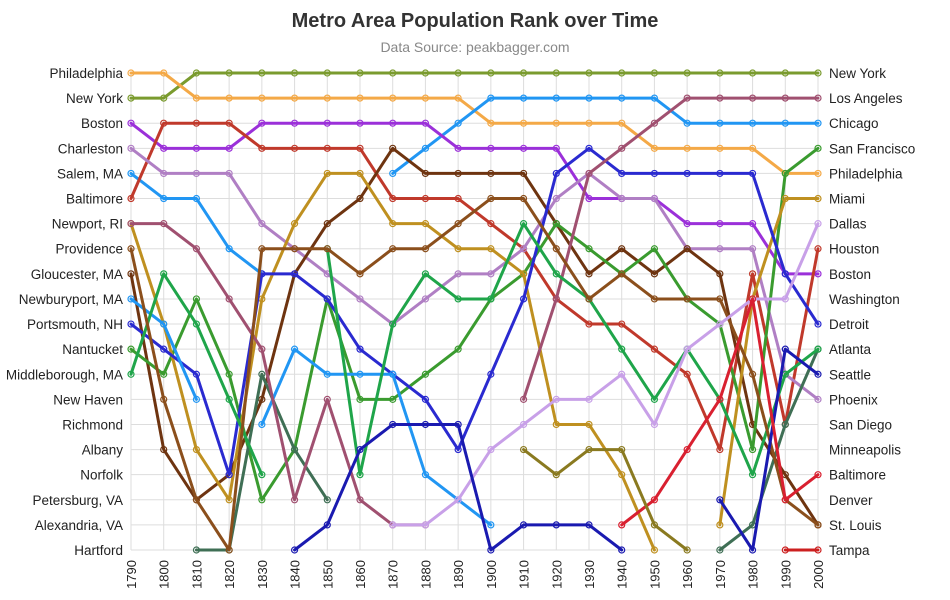 The width and height of the screenshot is (950, 600). Describe the element at coordinates (872, 148) in the screenshot. I see `right-rank-label: San Francisco` at that location.